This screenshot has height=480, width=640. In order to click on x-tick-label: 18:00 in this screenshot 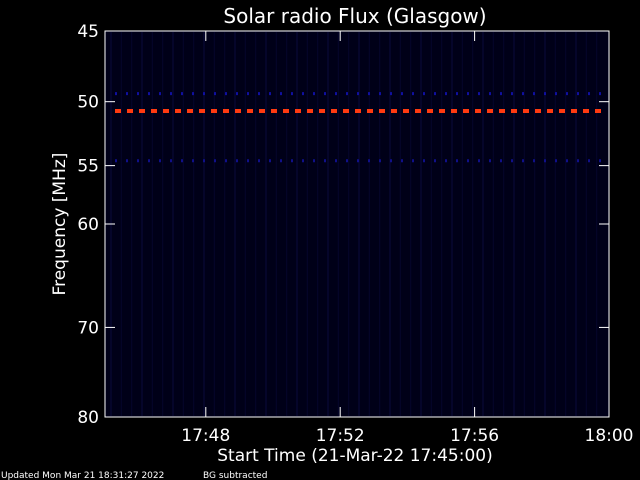, I will do `click(609, 436)`.